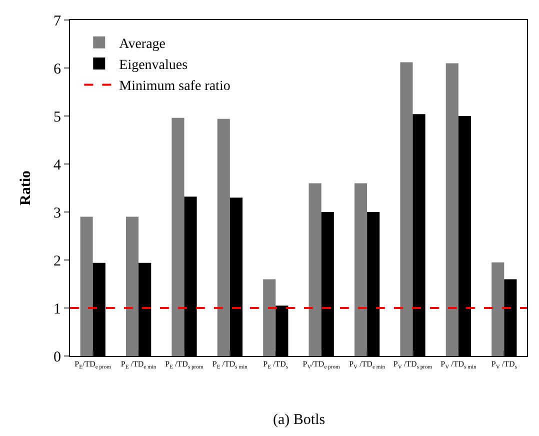  I want to click on legend-label: Minimum safe ratio, so click(174, 86).